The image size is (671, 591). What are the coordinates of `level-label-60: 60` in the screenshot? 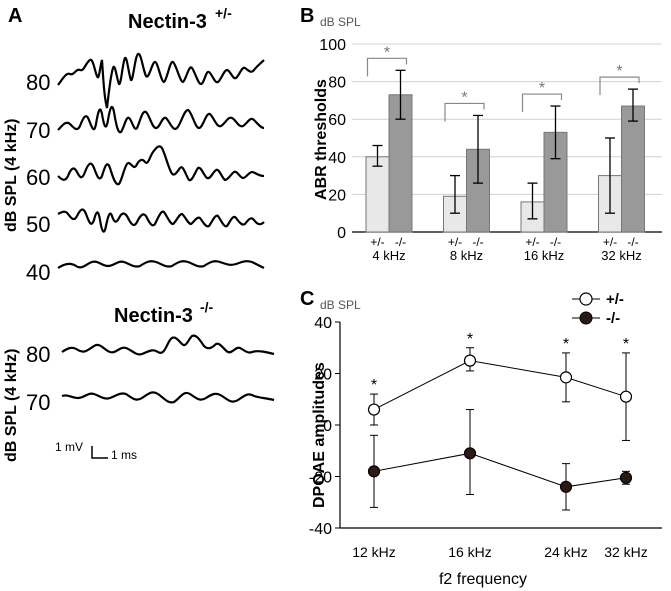 It's located at (38, 177).